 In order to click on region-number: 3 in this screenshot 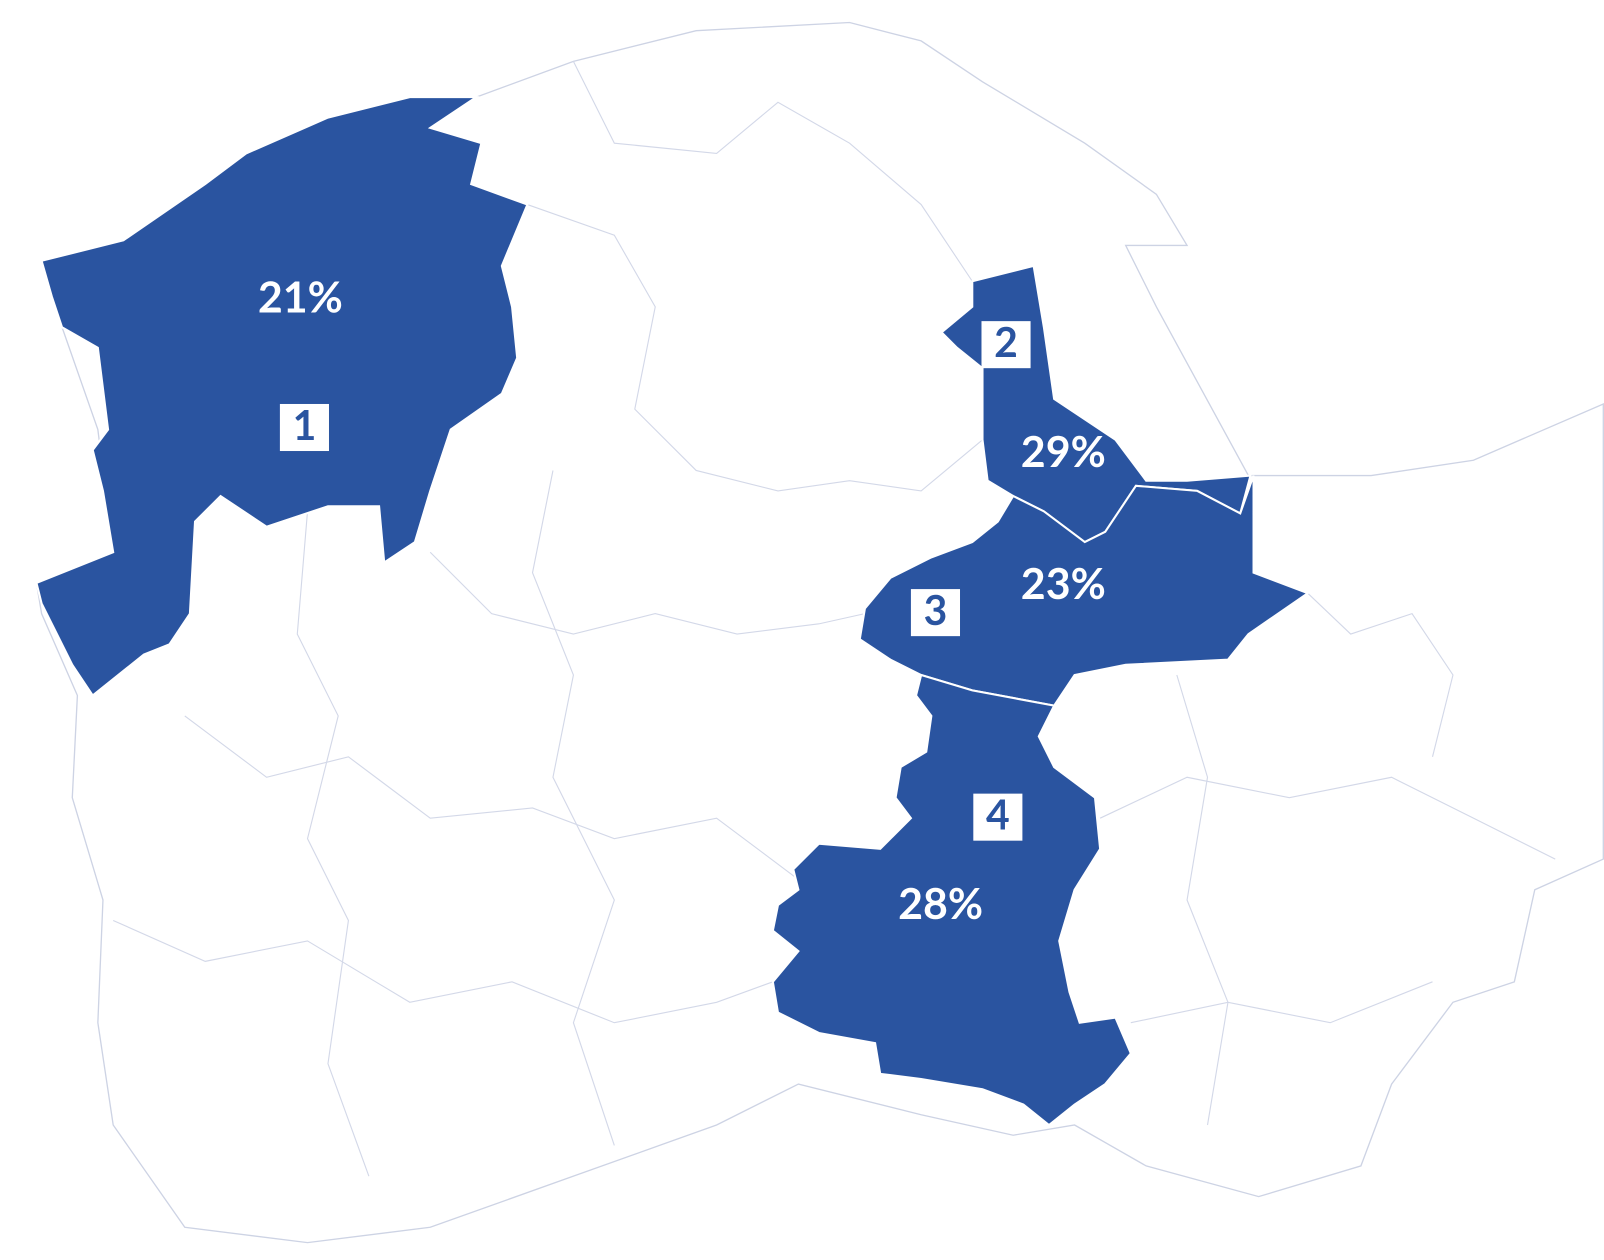, I will do `click(936, 609)`.